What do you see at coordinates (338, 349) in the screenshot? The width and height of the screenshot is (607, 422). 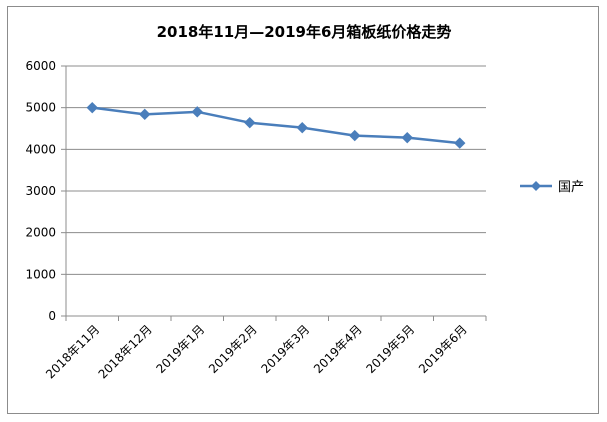 I see `x-tick-label-5: 2019年4月` at bounding box center [338, 349].